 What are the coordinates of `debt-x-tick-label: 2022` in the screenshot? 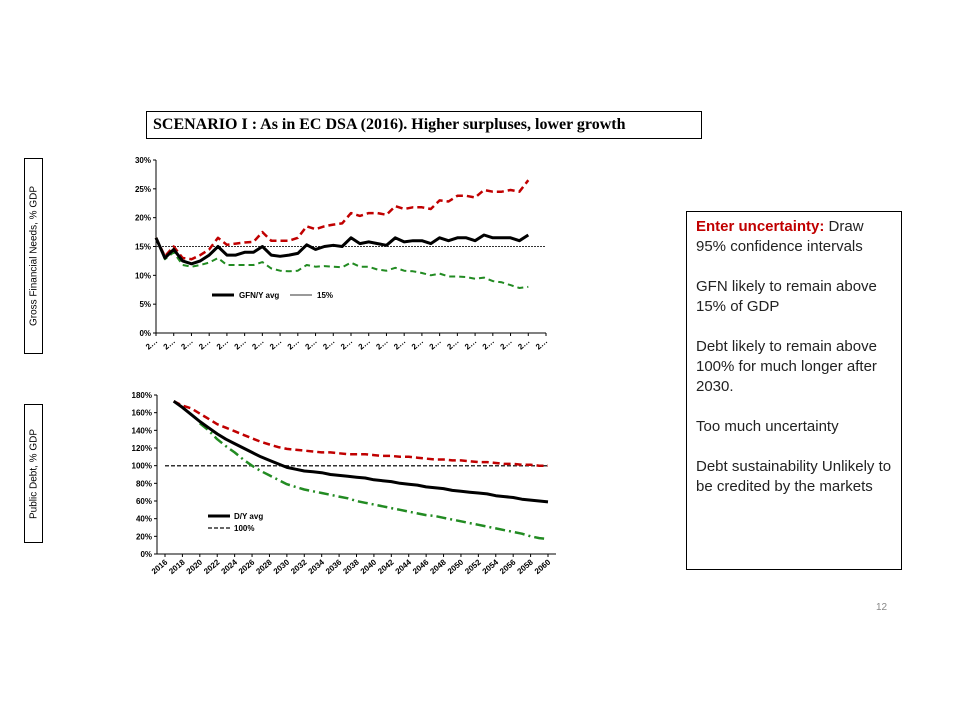 It's located at (212, 566).